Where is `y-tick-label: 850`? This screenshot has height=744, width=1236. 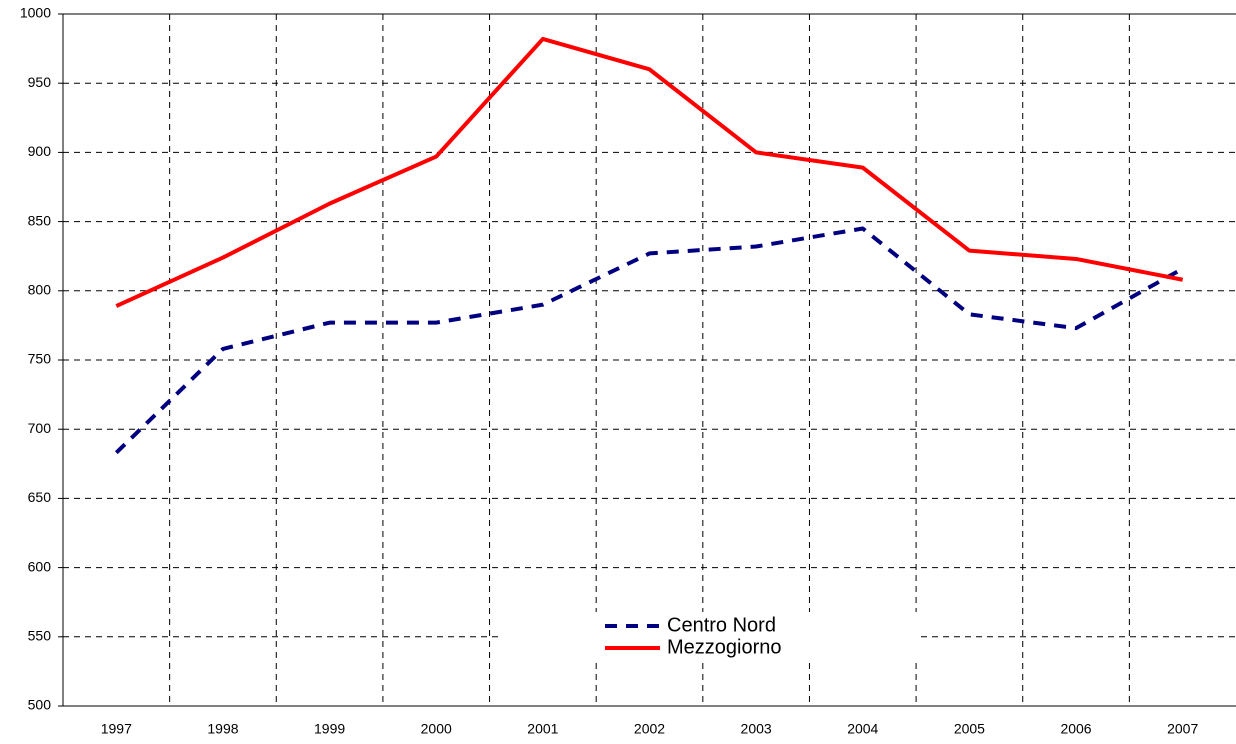 y-tick-label: 850 is located at coordinates (40, 220).